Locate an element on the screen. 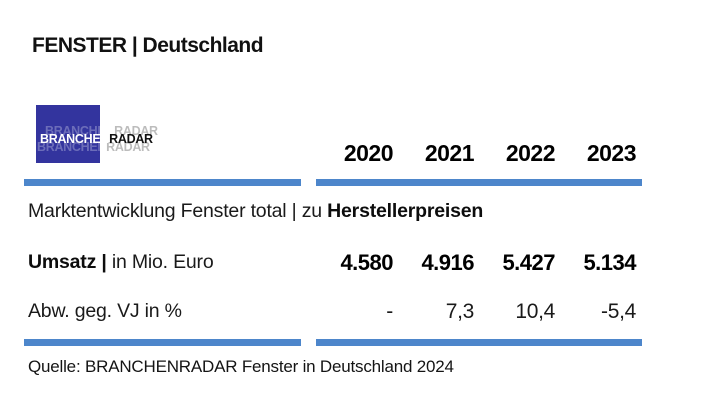 The image size is (728, 418). abweichung-2022: 10,4 is located at coordinates (535, 311).